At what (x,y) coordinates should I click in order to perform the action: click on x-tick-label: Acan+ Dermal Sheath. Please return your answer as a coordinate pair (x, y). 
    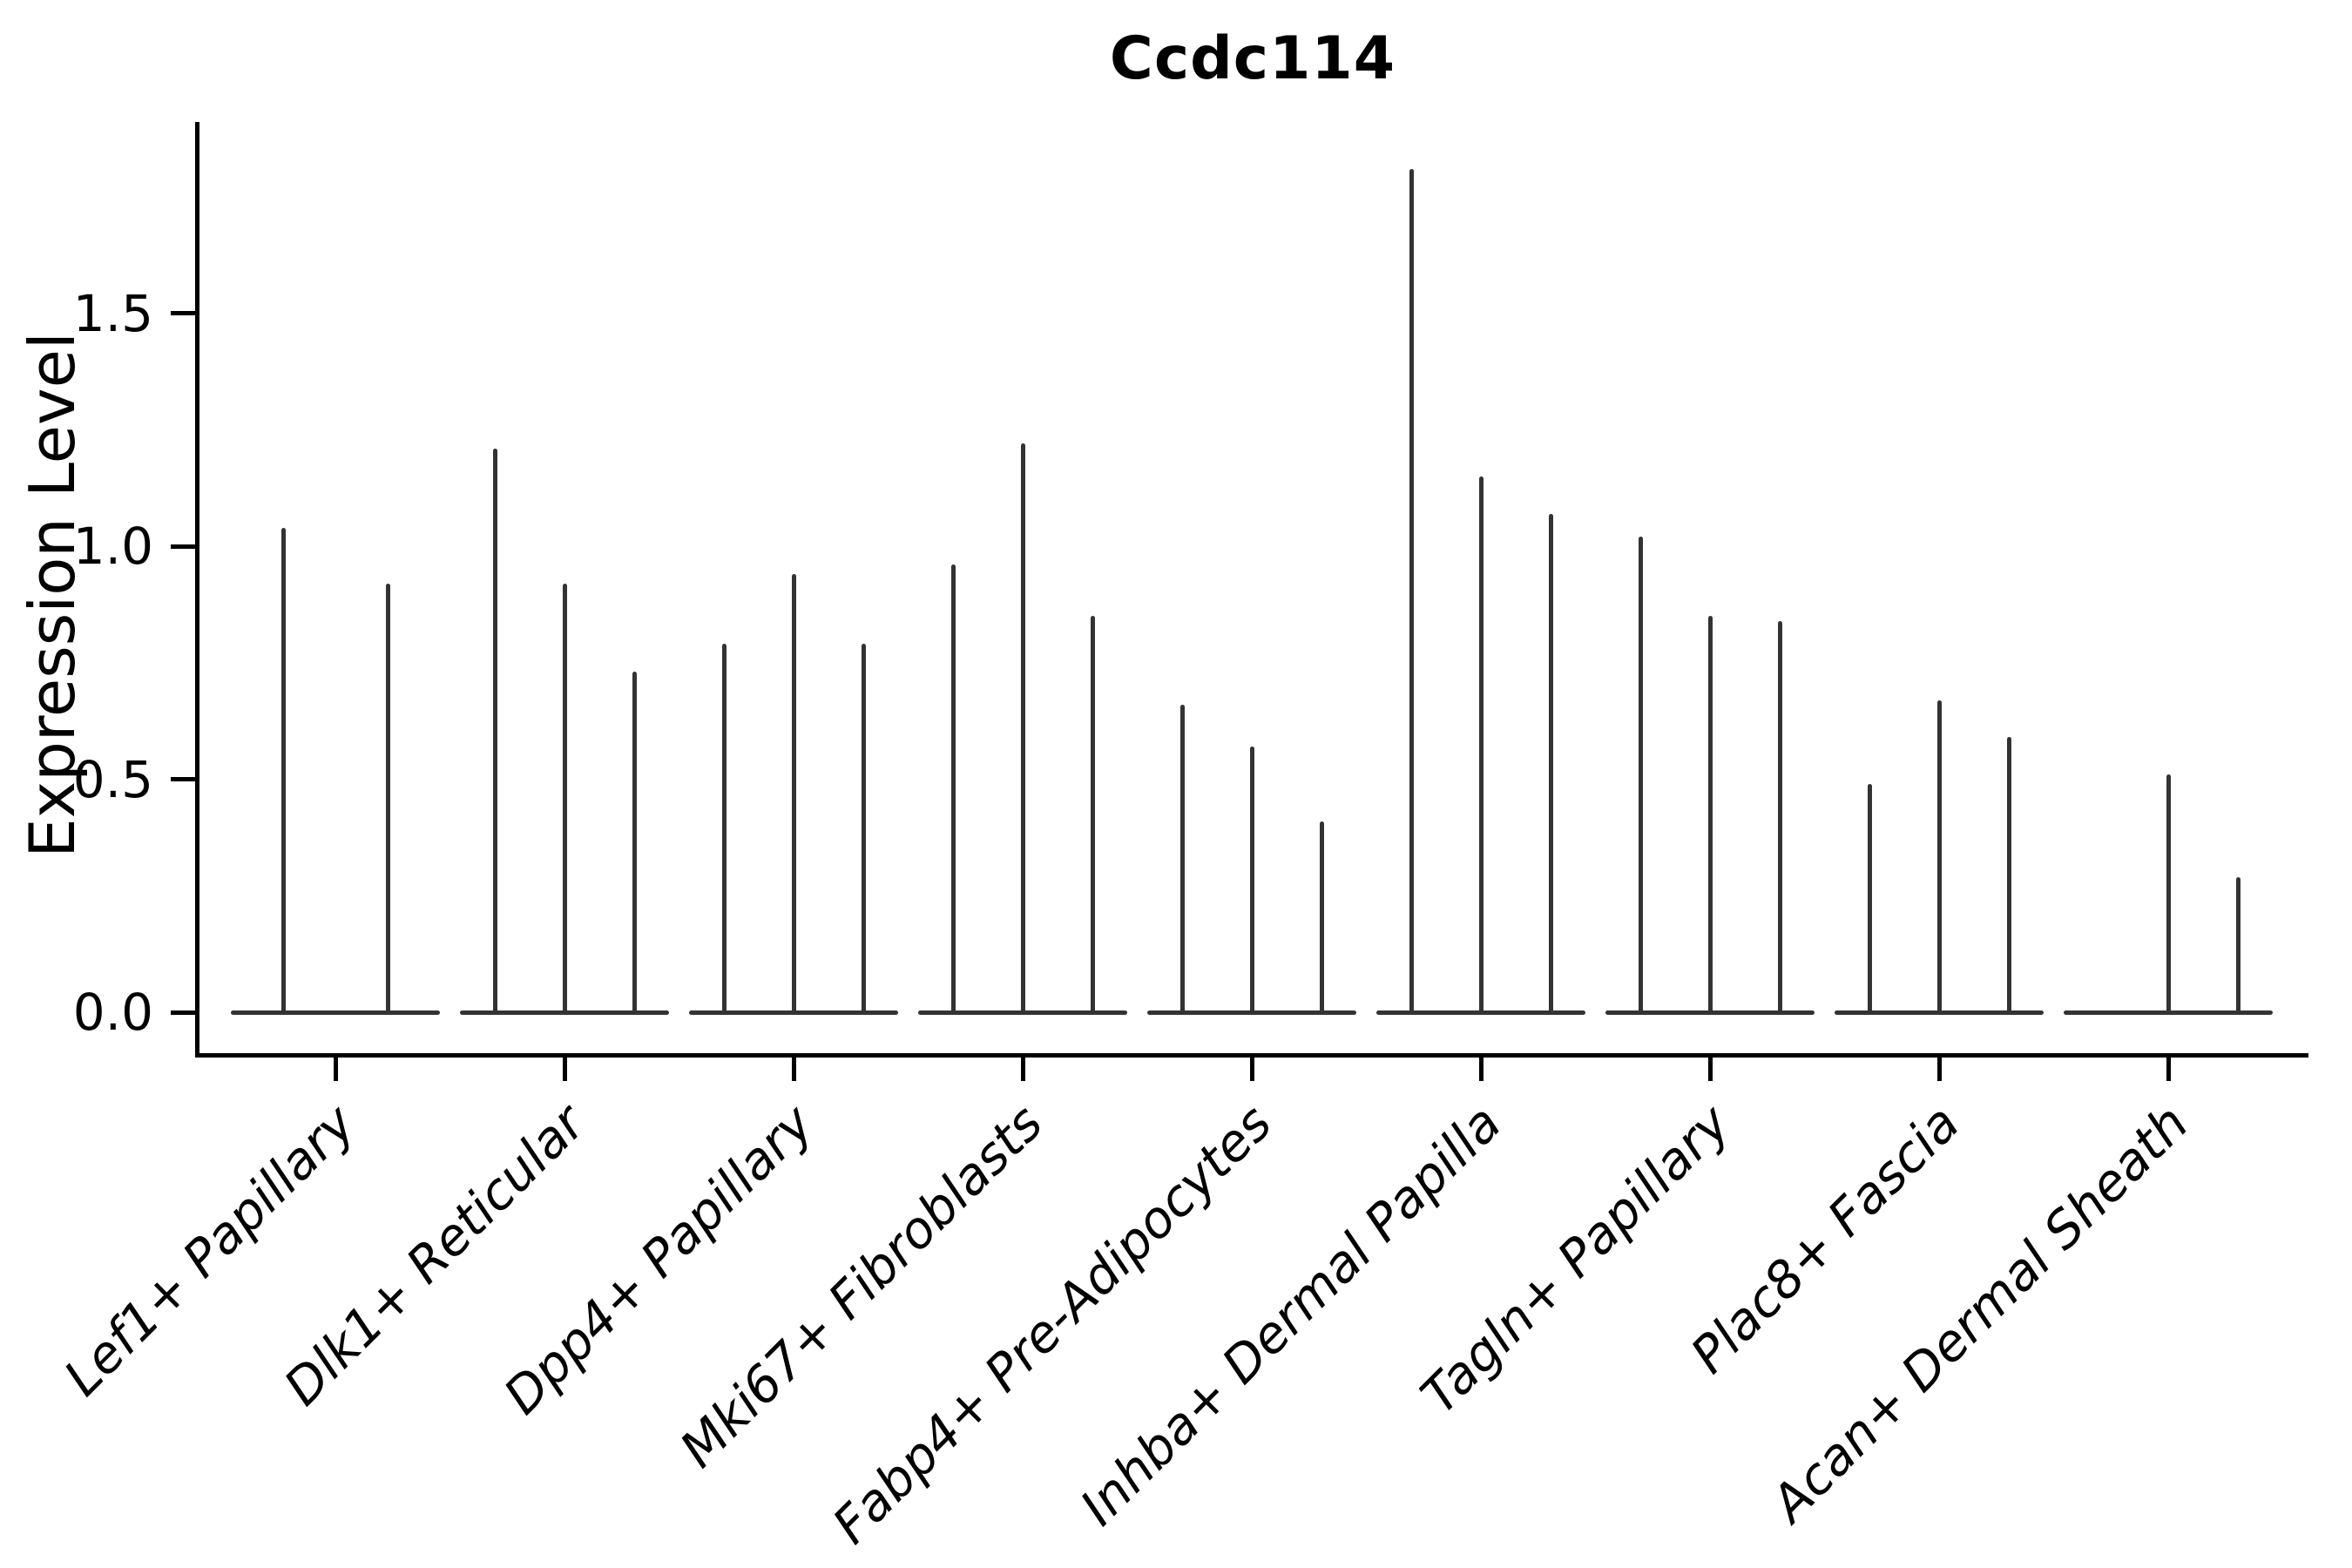
    Looking at the image, I should click on (1980, 1313).